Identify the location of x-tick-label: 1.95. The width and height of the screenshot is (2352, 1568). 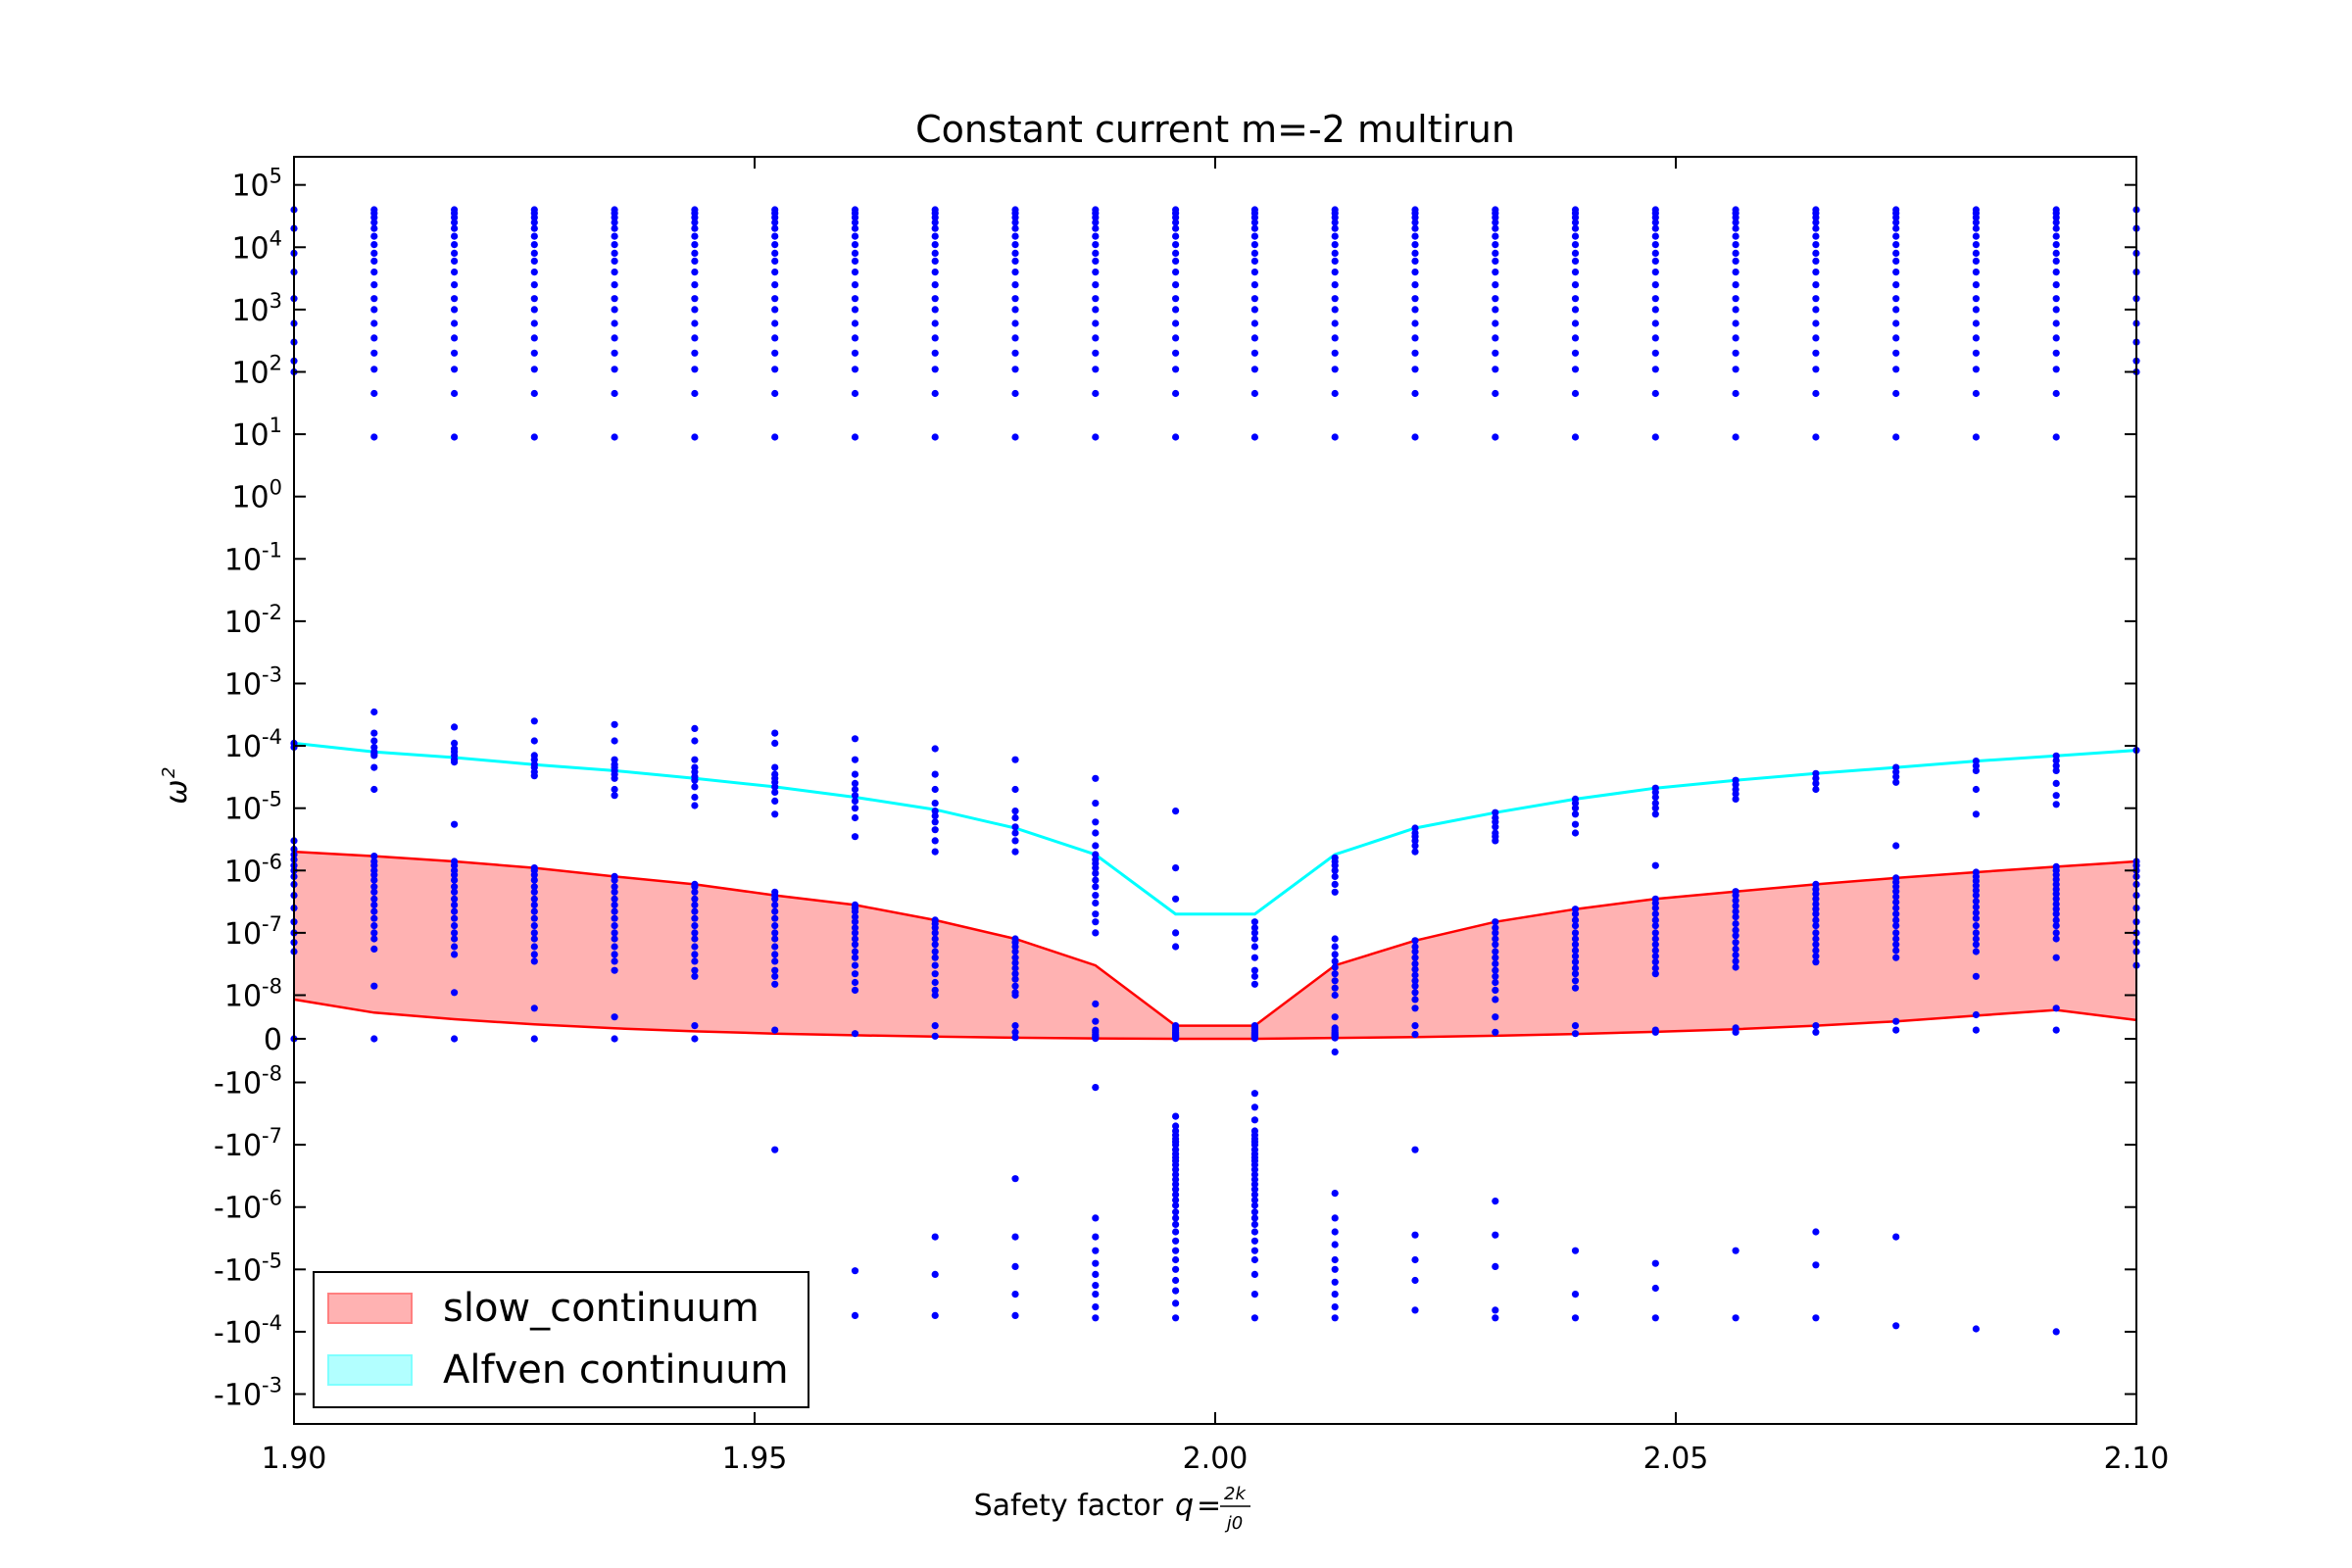
(755, 1459).